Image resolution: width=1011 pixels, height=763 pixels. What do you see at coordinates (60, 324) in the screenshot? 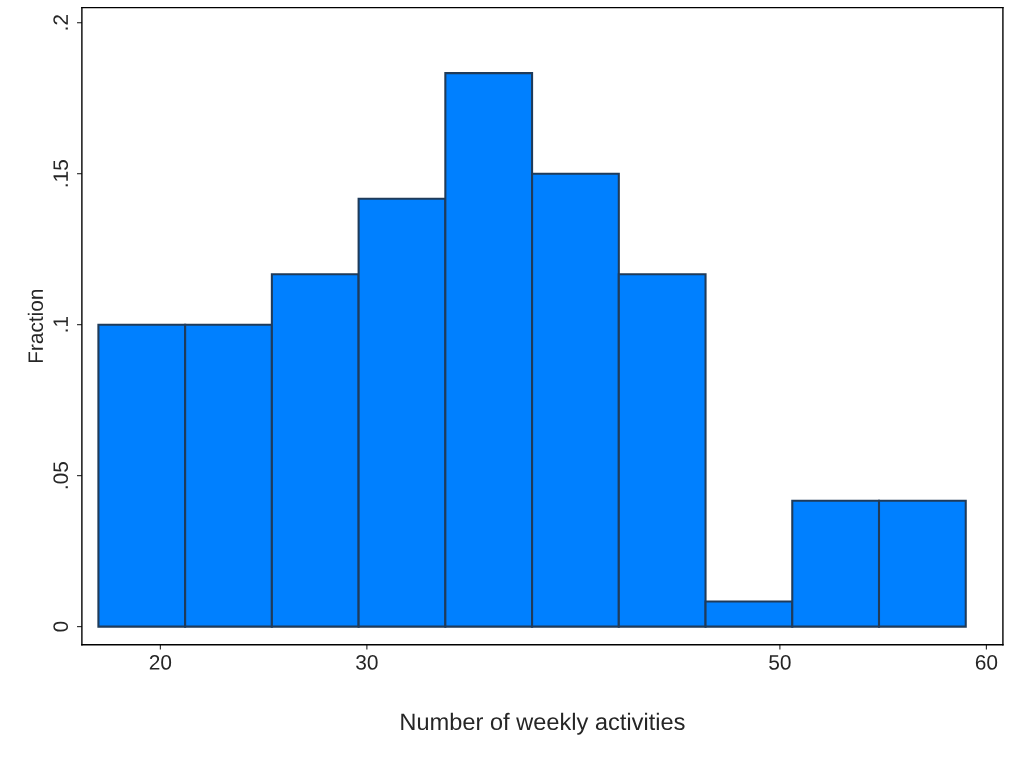
I see `y-tick-label: .1` at bounding box center [60, 324].